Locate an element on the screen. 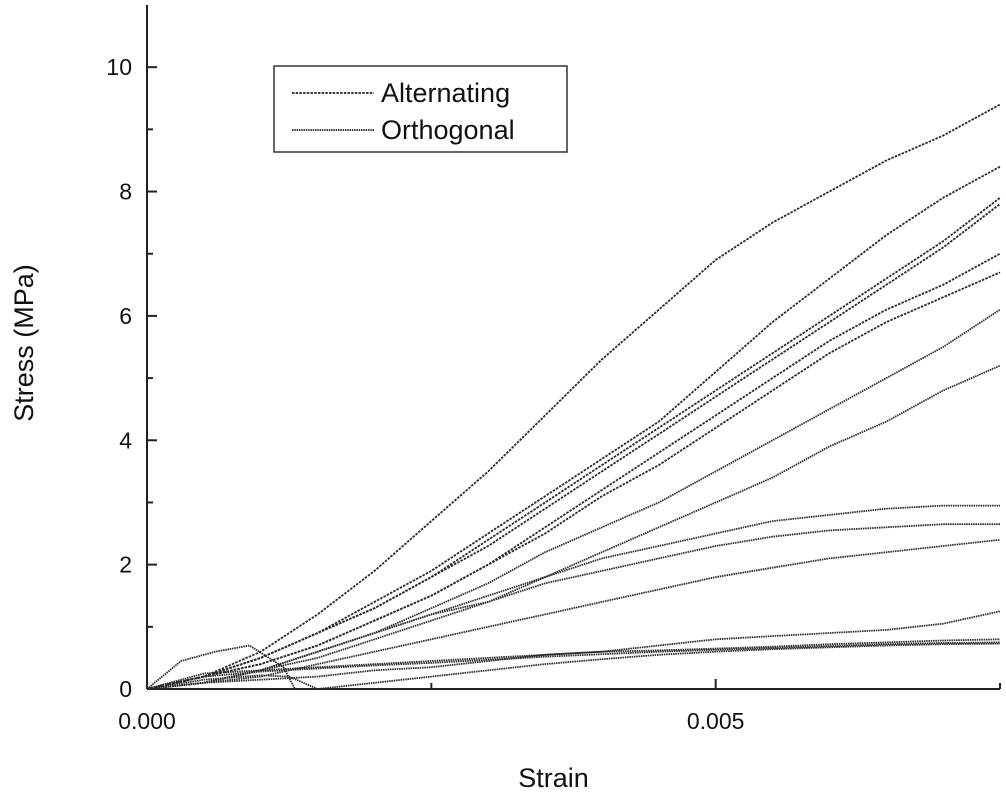  x-tick-label: 0.005 is located at coordinates (716, 721).